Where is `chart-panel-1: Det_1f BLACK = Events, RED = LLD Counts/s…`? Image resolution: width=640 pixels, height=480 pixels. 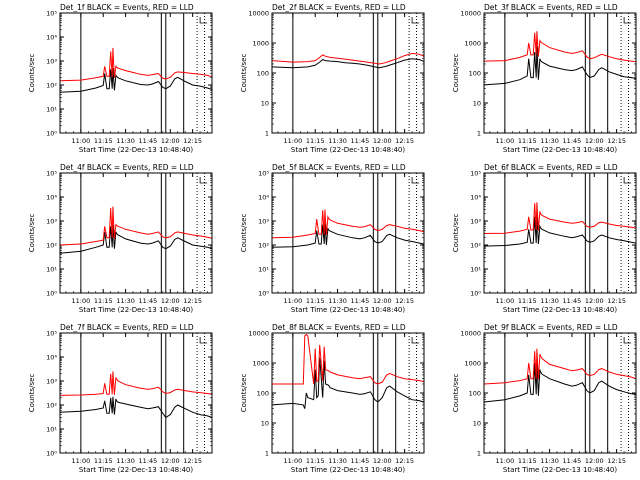 chart-panel-1: Det_1f BLACK = Events, RED = LLD Counts/s… is located at coordinates (120, 78).